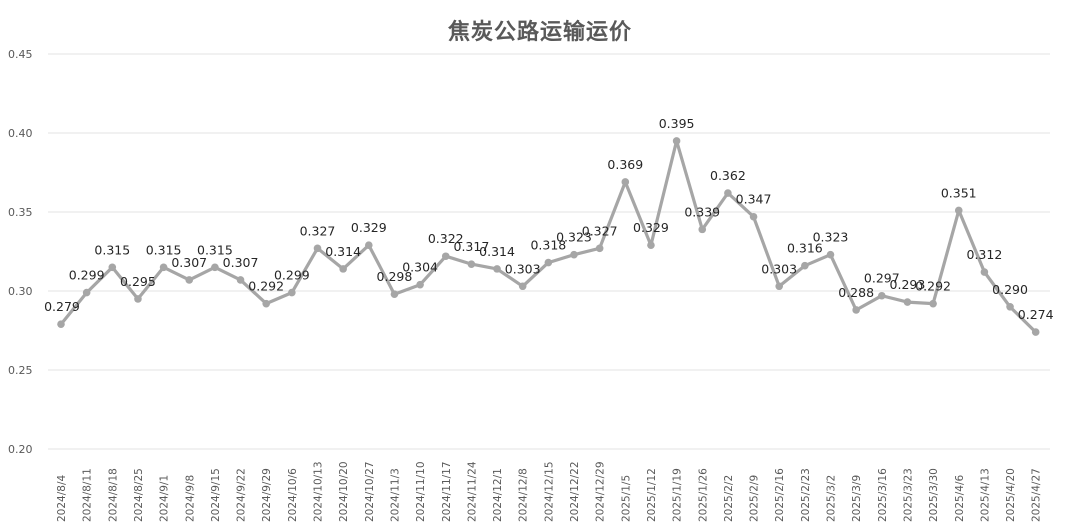 This screenshot has width=1080, height=530. What do you see at coordinates (1010, 289) in the screenshot?
I see `data-label: 0.290` at bounding box center [1010, 289].